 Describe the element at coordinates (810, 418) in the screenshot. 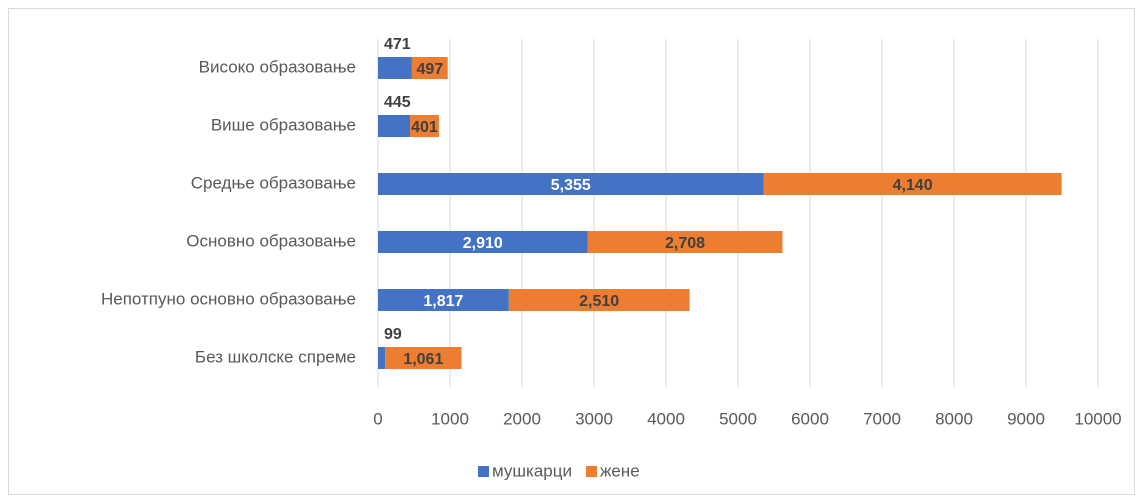

I see `x-tick-label: 6000` at that location.